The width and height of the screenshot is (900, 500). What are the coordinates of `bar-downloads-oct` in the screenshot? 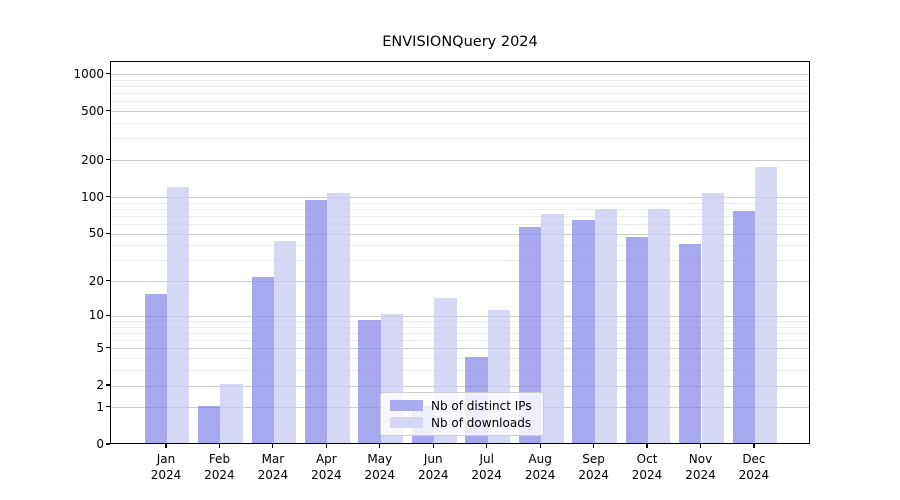 It's located at (659, 325).